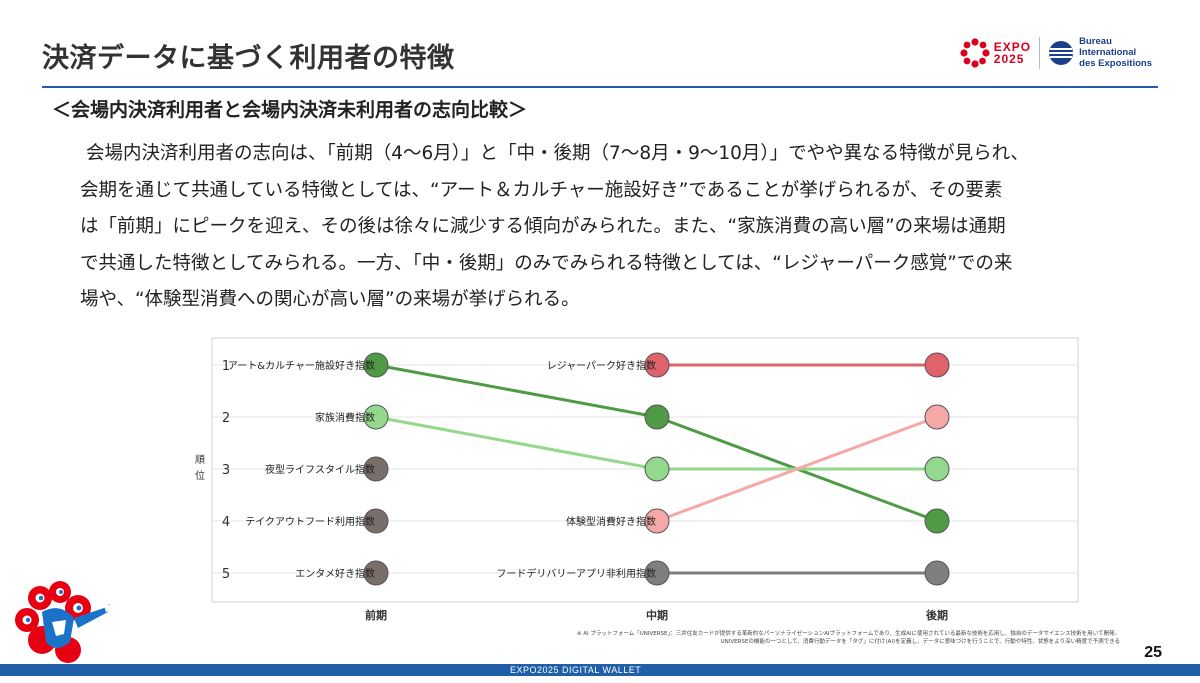  What do you see at coordinates (226, 470) in the screenshot?
I see `rank-tick-label: 3` at bounding box center [226, 470].